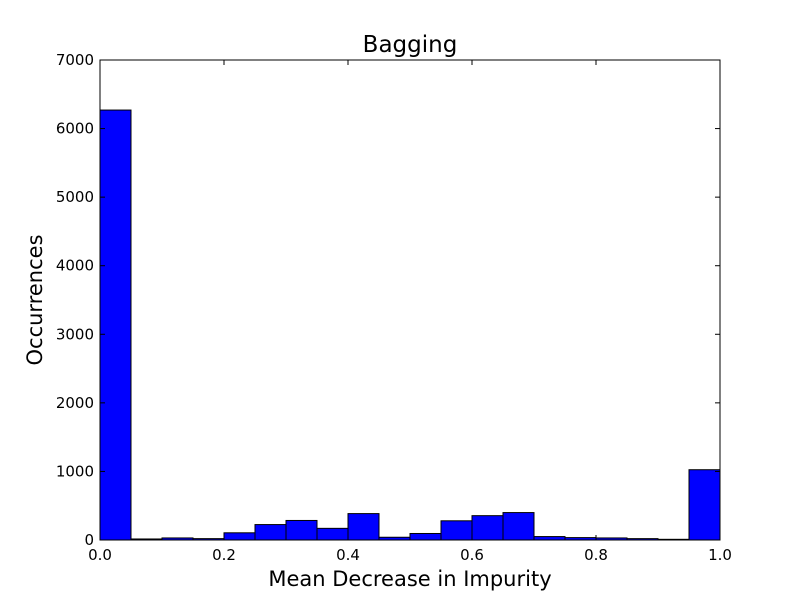  Describe the element at coordinates (75, 334) in the screenshot. I see `y-tick-label: 3000` at that location.